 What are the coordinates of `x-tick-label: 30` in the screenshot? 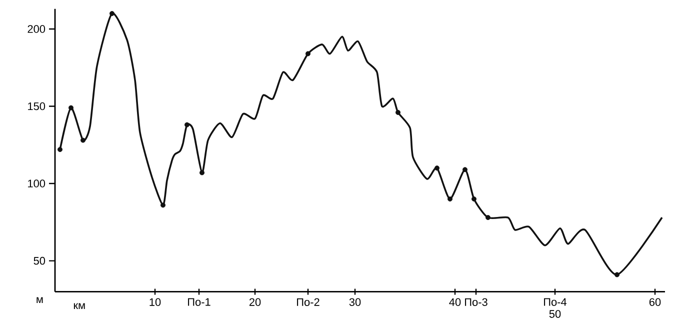 It's located at (355, 302).